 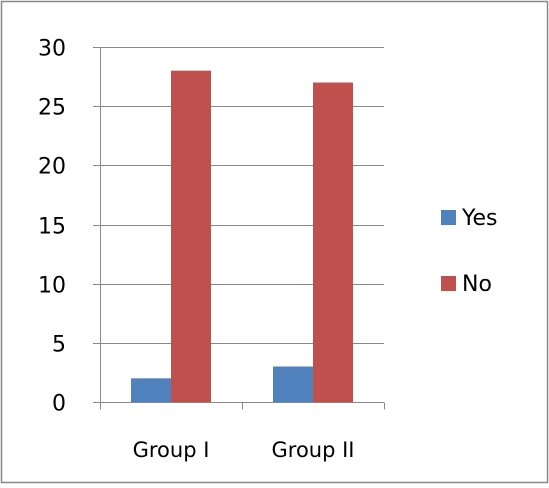 I want to click on legend: Yes No, so click(x=469, y=251).